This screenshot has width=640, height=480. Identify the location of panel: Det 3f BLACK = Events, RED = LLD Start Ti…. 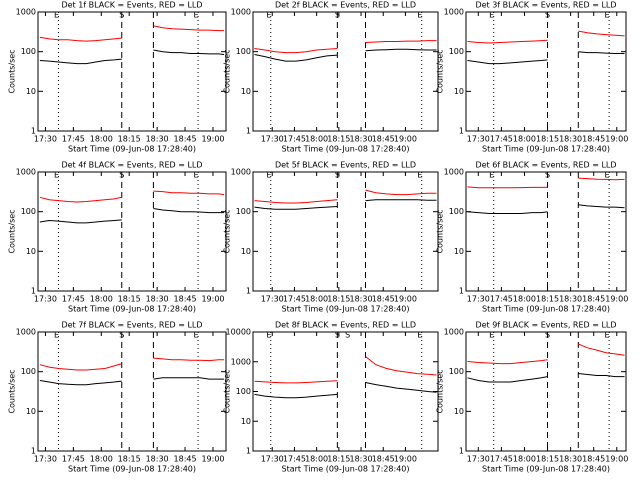
(532, 77).